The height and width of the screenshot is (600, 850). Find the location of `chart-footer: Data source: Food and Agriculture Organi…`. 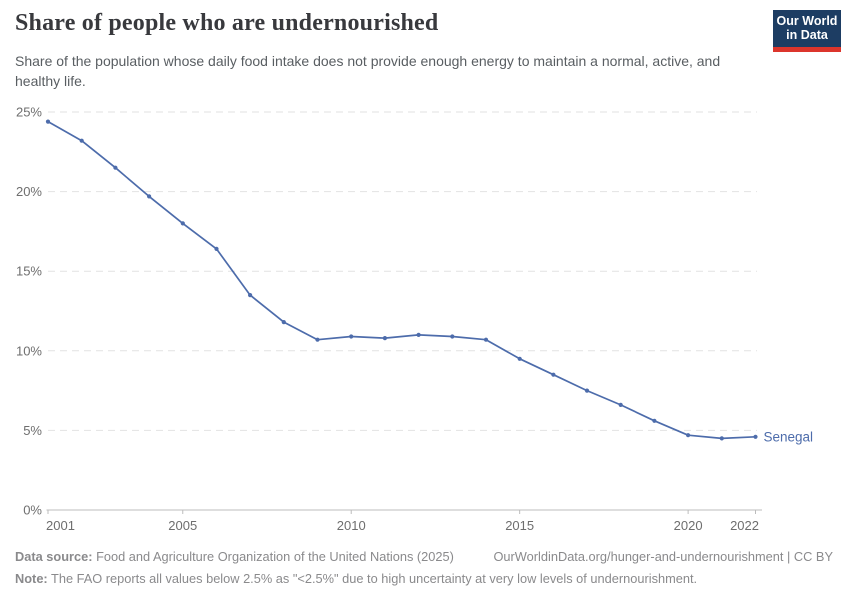

chart-footer: Data source: Food and Agriculture Organi… is located at coordinates (424, 568).